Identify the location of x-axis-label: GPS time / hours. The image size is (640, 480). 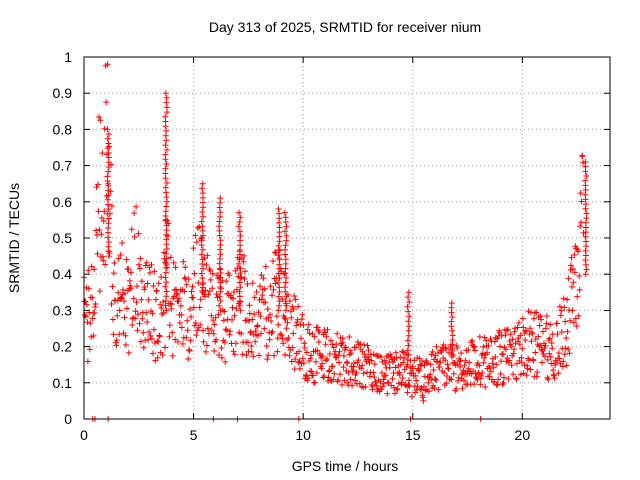
(345, 466).